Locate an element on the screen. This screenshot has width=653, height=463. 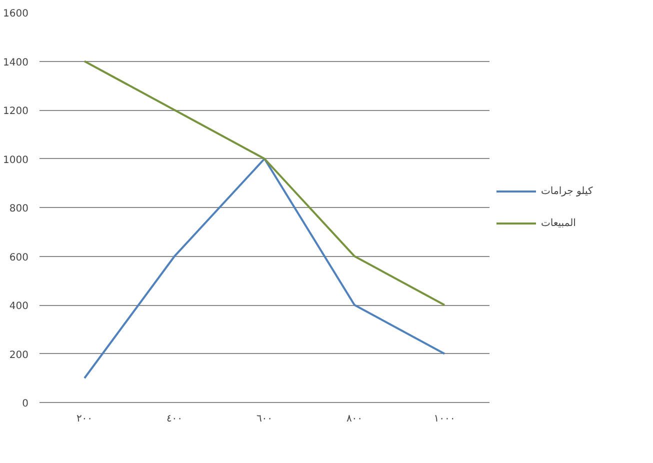
y-tick-label: 800 is located at coordinates (19, 209).